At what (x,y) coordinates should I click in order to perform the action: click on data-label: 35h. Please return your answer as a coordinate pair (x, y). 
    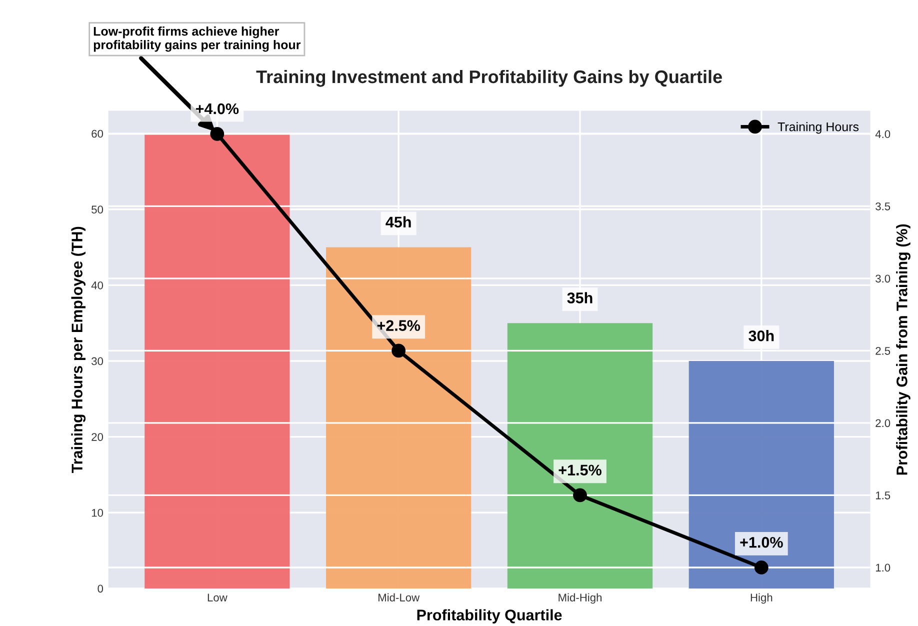
    Looking at the image, I should click on (579, 298).